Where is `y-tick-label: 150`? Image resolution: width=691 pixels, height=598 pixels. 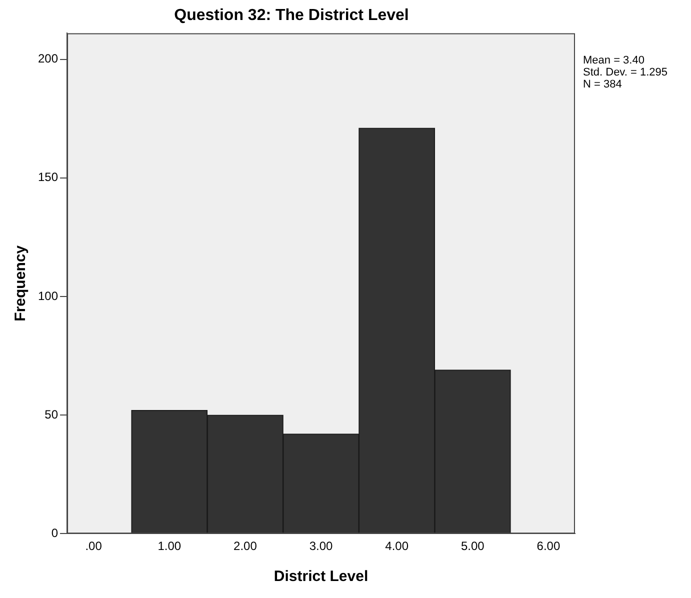
y-tick-label: 150 is located at coordinates (48, 177).